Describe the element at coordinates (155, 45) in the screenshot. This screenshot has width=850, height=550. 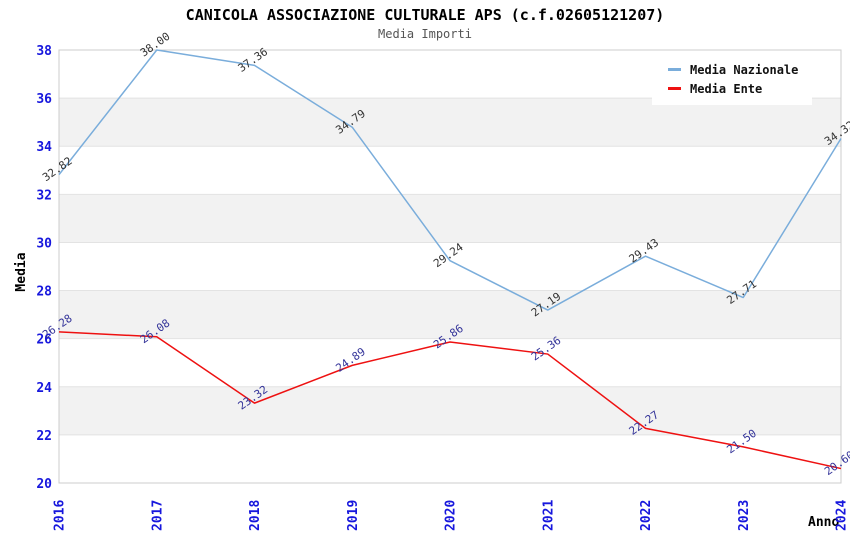
I see `value-label-media-nazionale: 38.00` at that location.